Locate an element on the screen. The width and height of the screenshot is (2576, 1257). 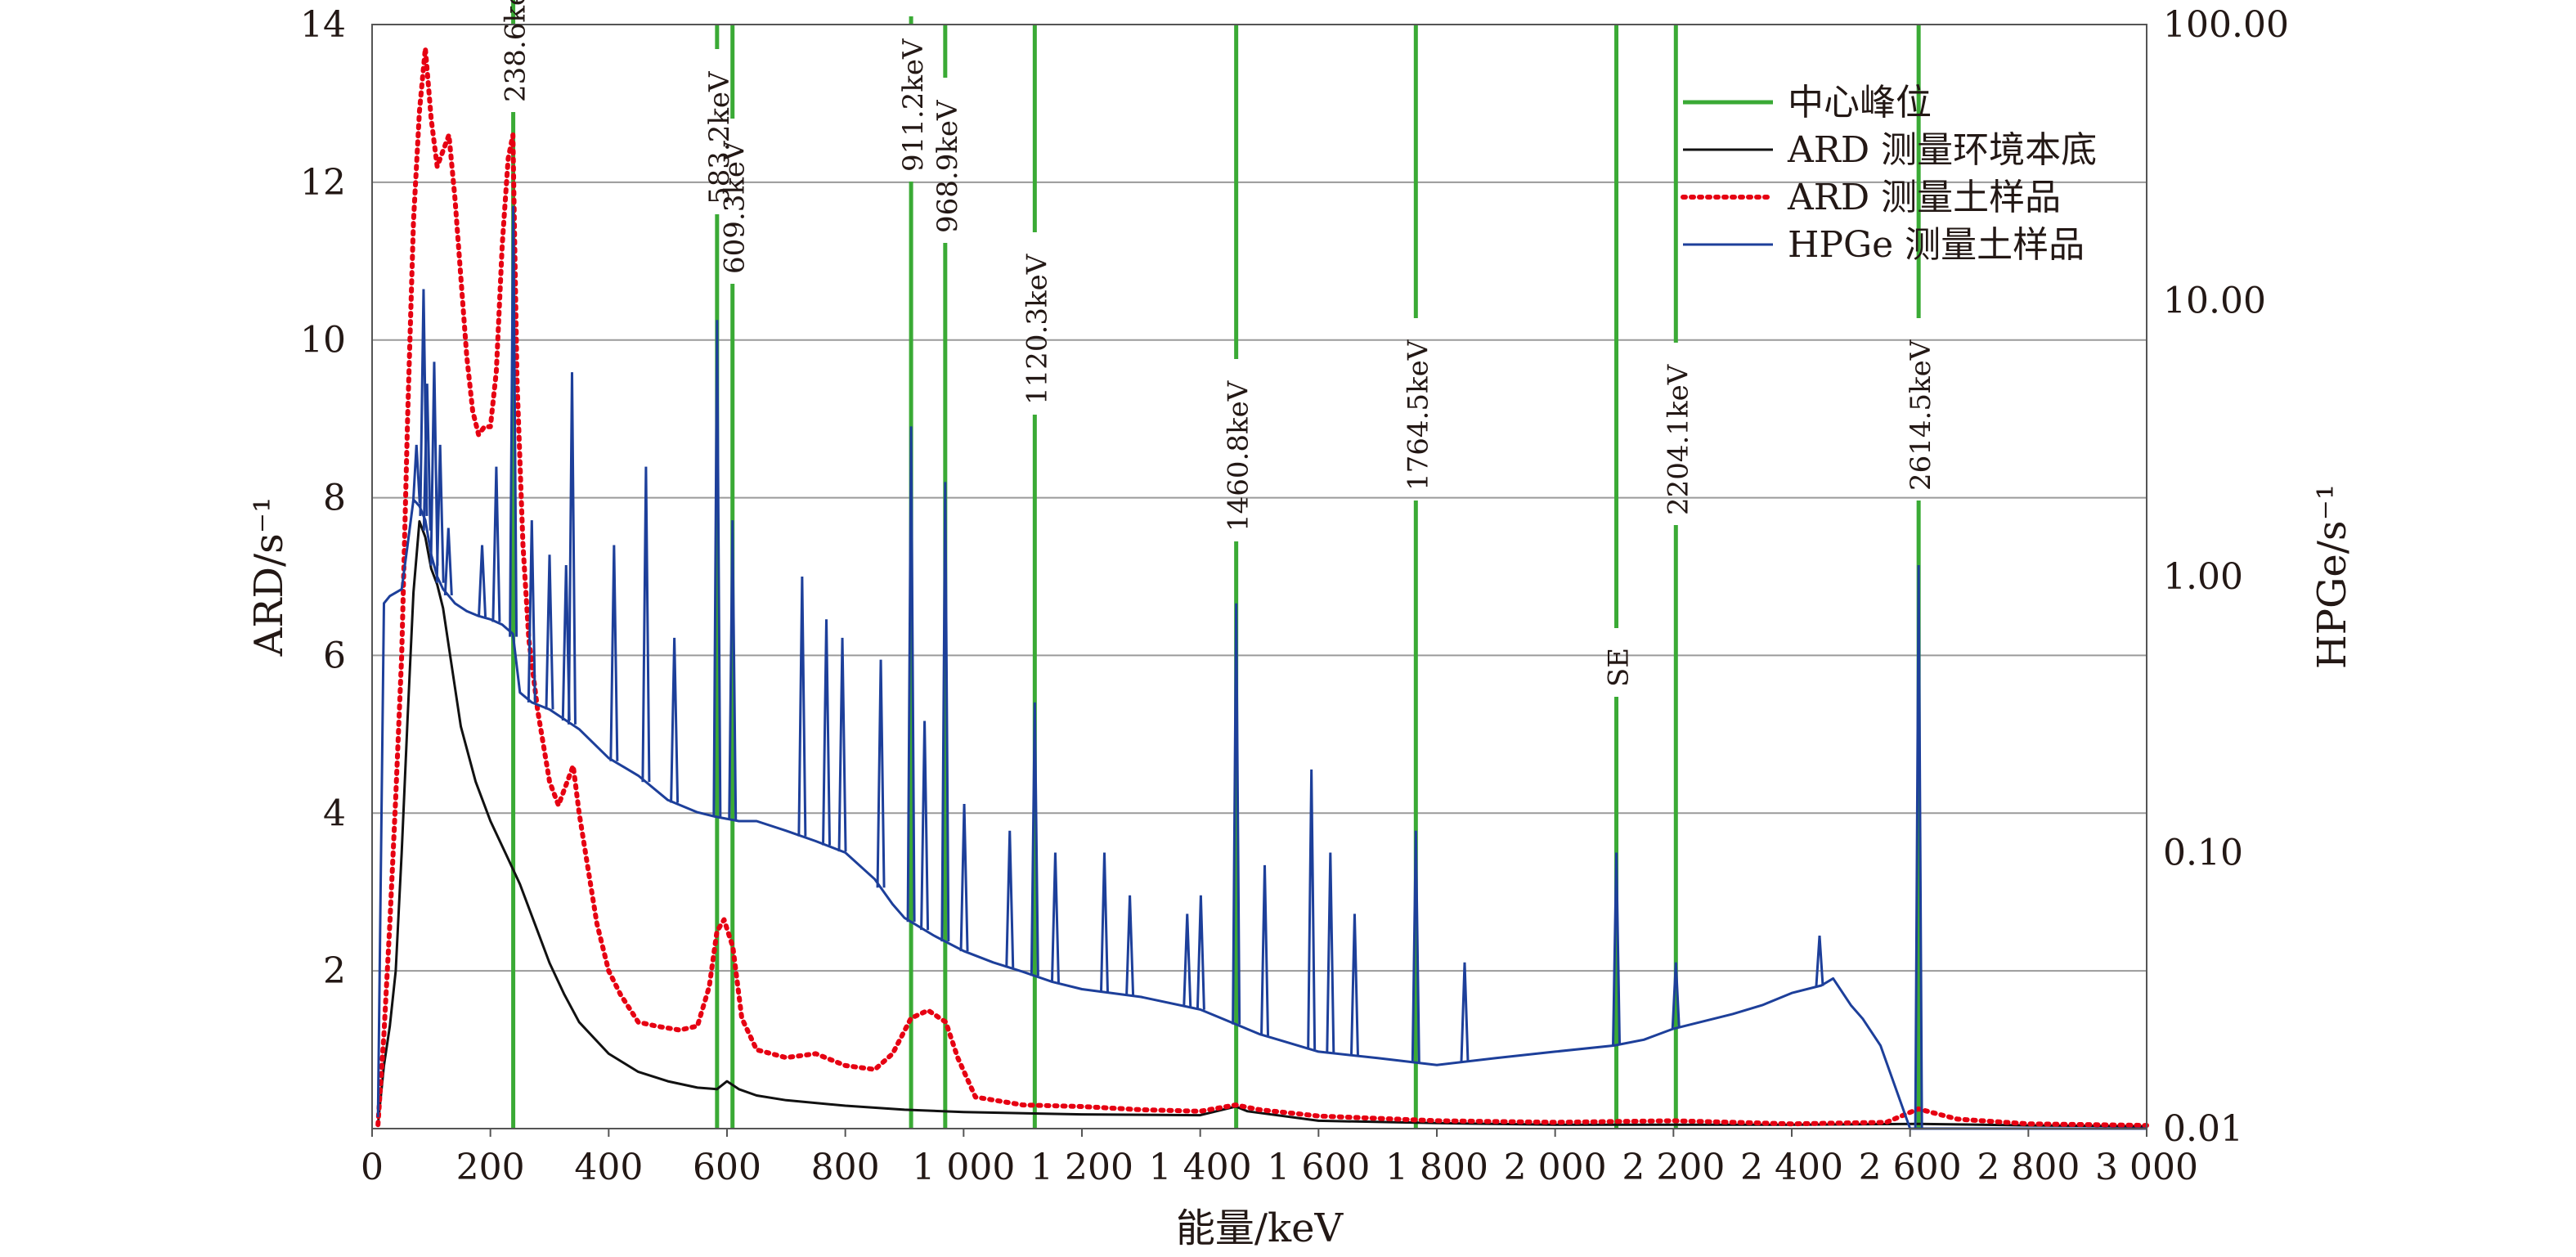
x-tick-label: 600 is located at coordinates (727, 1167).